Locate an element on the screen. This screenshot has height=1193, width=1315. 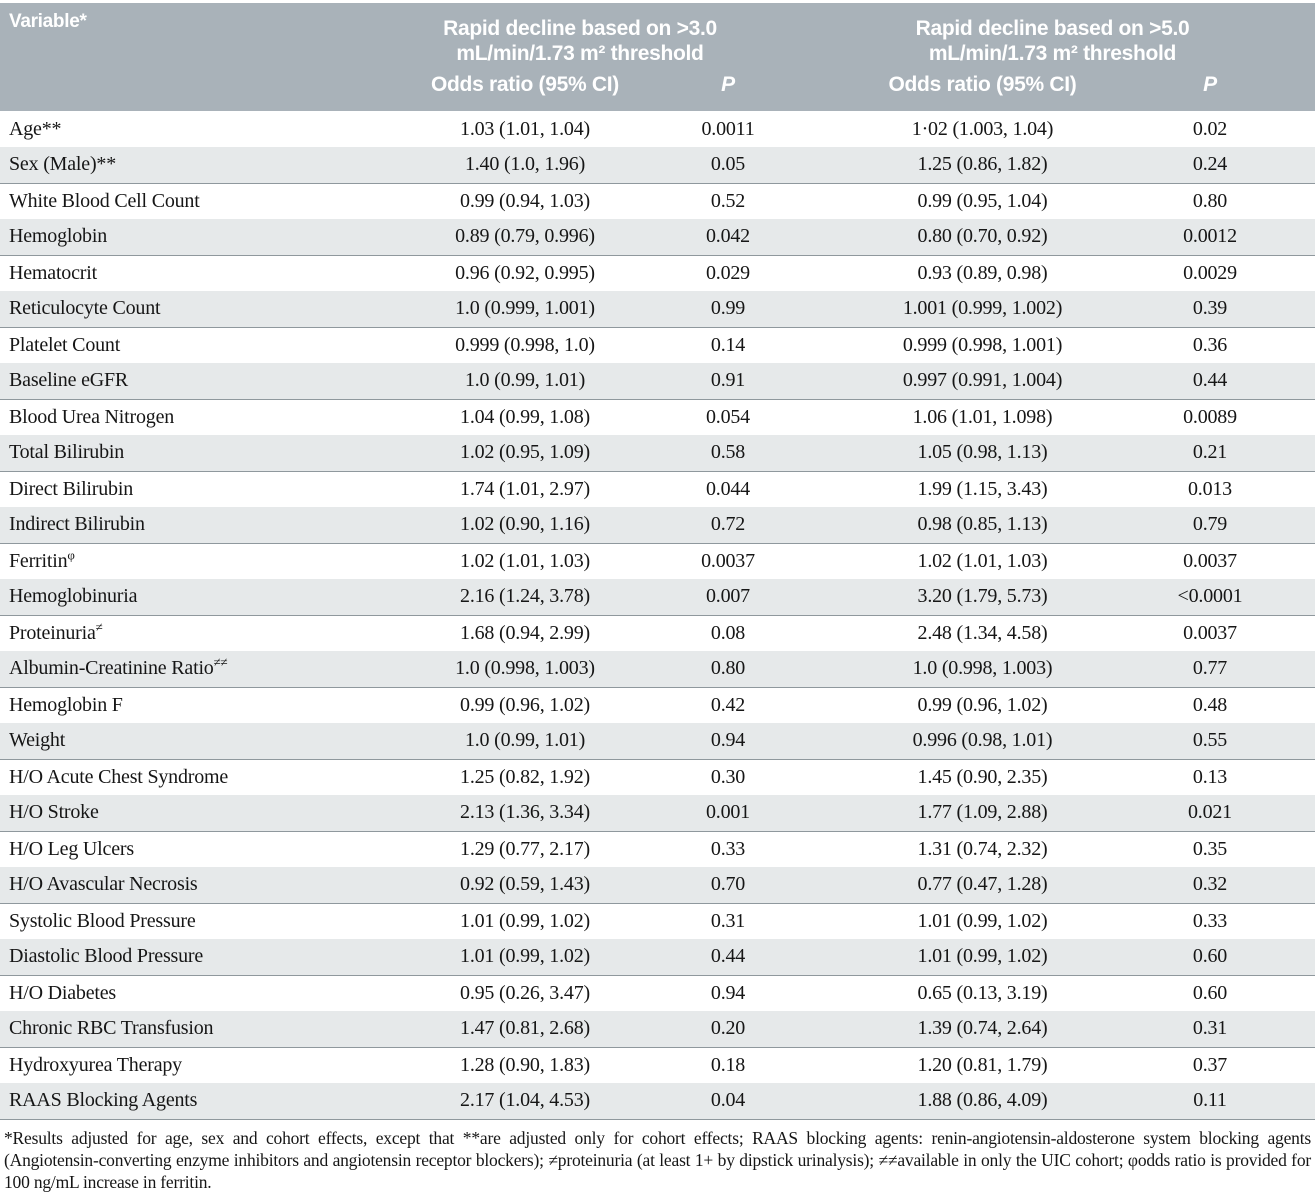
p-value-5-cell: 0.0089 is located at coordinates (1210, 416).